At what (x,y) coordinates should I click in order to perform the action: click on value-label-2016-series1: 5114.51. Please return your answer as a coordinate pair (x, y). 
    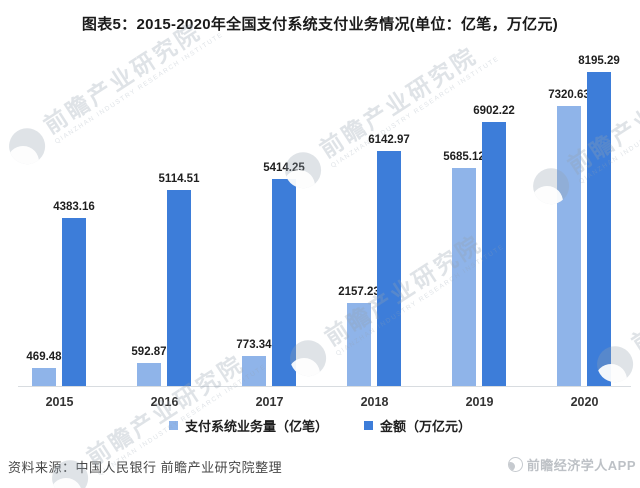
    Looking at the image, I should click on (179, 179).